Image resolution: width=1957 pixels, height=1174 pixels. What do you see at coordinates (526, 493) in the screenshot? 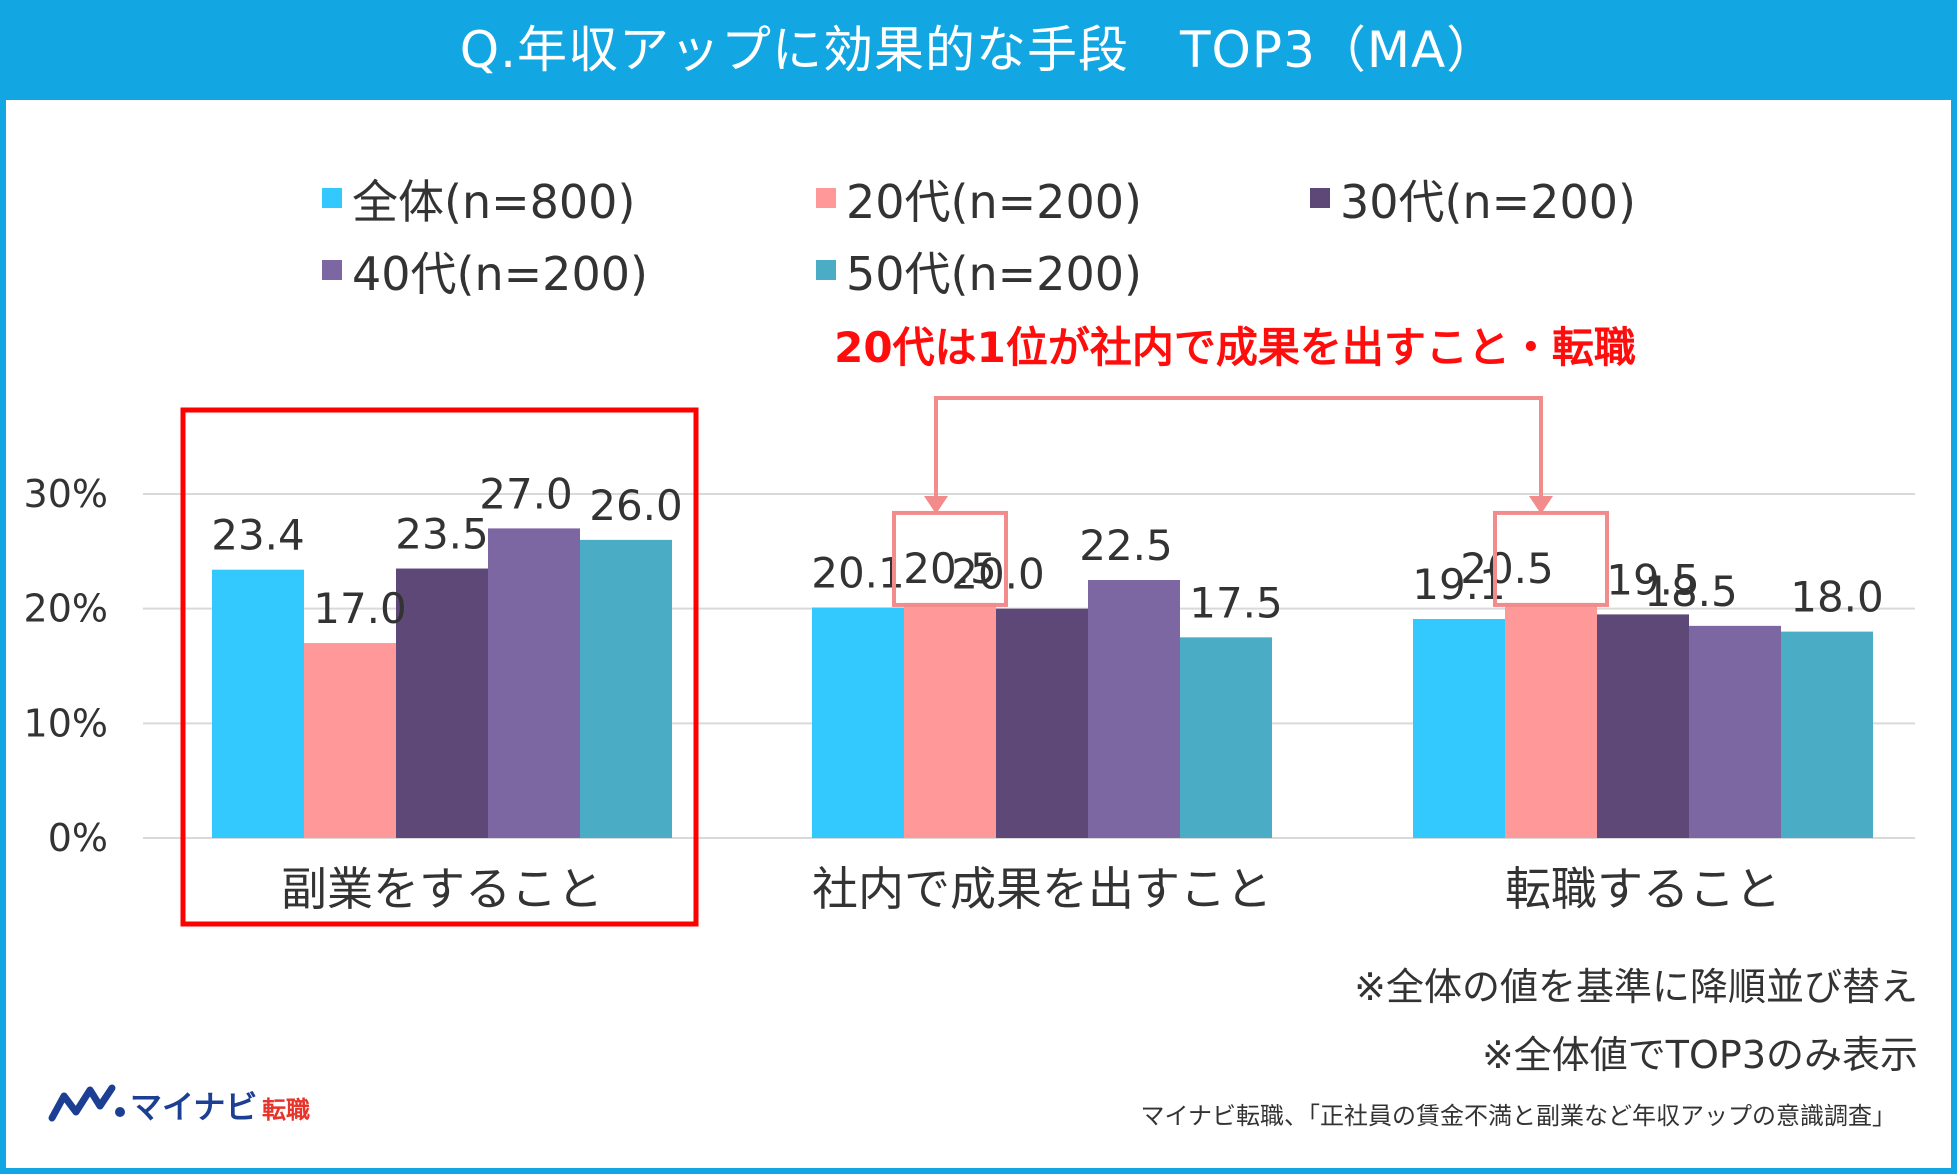
I see `value-label: 27.0` at bounding box center [526, 493].